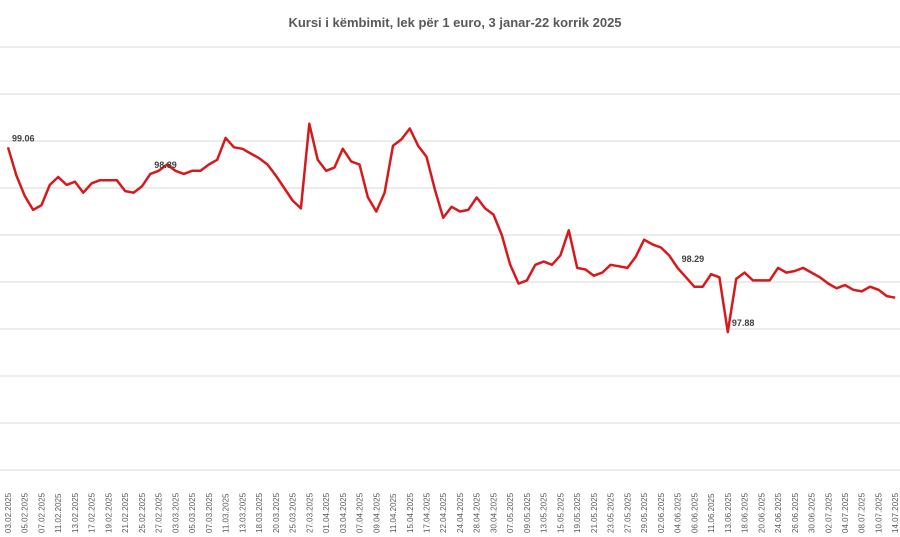 The width and height of the screenshot is (900, 537). What do you see at coordinates (23, 138) in the screenshot?
I see `value-label: 99.06` at bounding box center [23, 138].